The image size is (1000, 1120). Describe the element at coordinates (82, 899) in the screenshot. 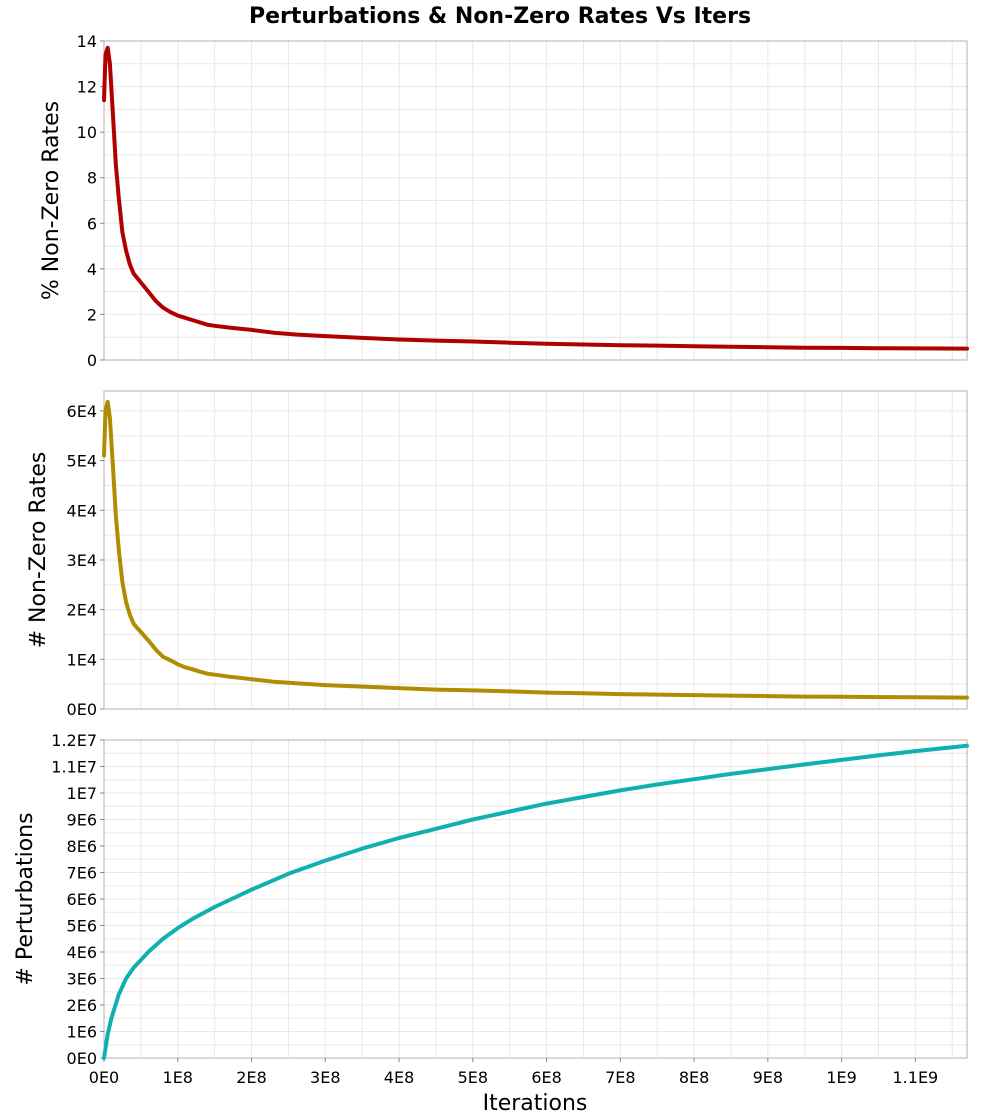

I see `y-tick-label: 6E6` at that location.